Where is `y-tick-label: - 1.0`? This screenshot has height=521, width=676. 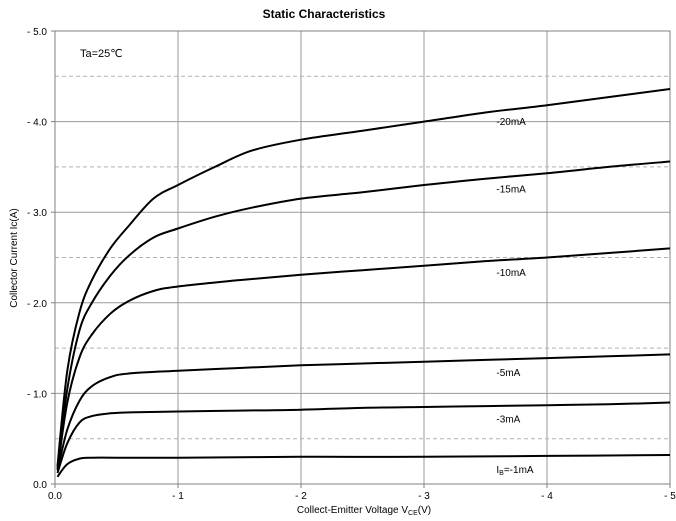
y-tick-label: - 1.0 is located at coordinates (37, 394).